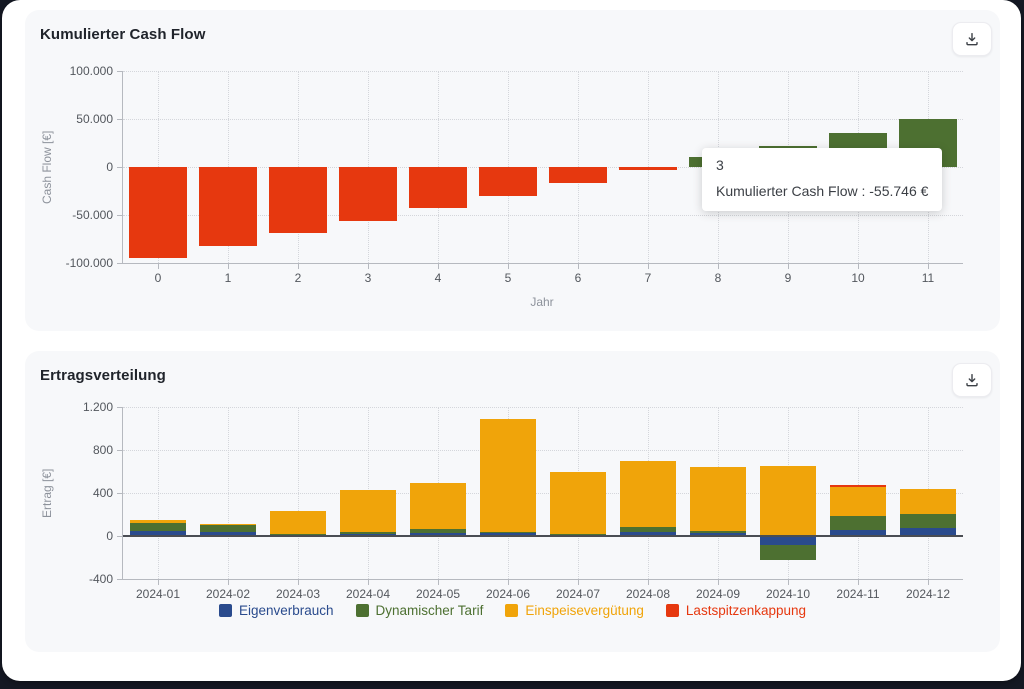 The height and width of the screenshot is (689, 1024). Describe the element at coordinates (928, 532) in the screenshot. I see `bar-2024-12-Eigenverbrauch` at that location.